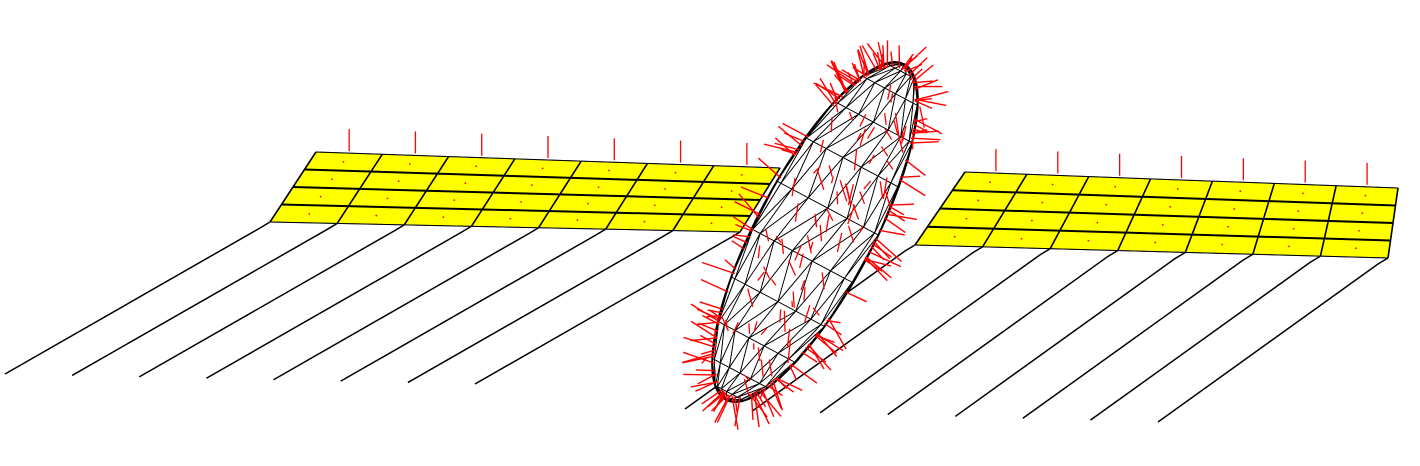  I want to click on fuselage-mesh, so click(815, 232).